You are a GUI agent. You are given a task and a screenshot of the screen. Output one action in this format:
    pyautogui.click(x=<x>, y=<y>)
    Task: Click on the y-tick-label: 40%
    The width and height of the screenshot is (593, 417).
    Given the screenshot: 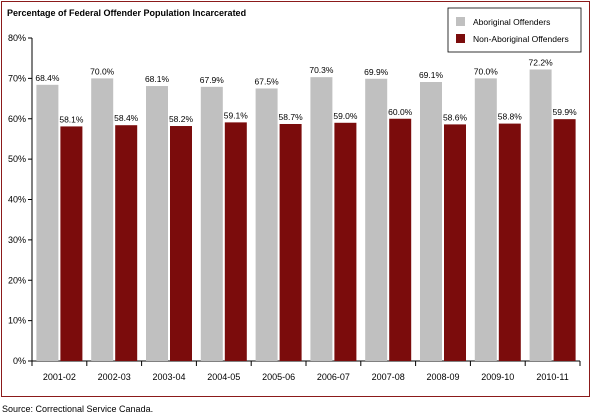 What is the action you would take?
    pyautogui.click(x=17, y=200)
    